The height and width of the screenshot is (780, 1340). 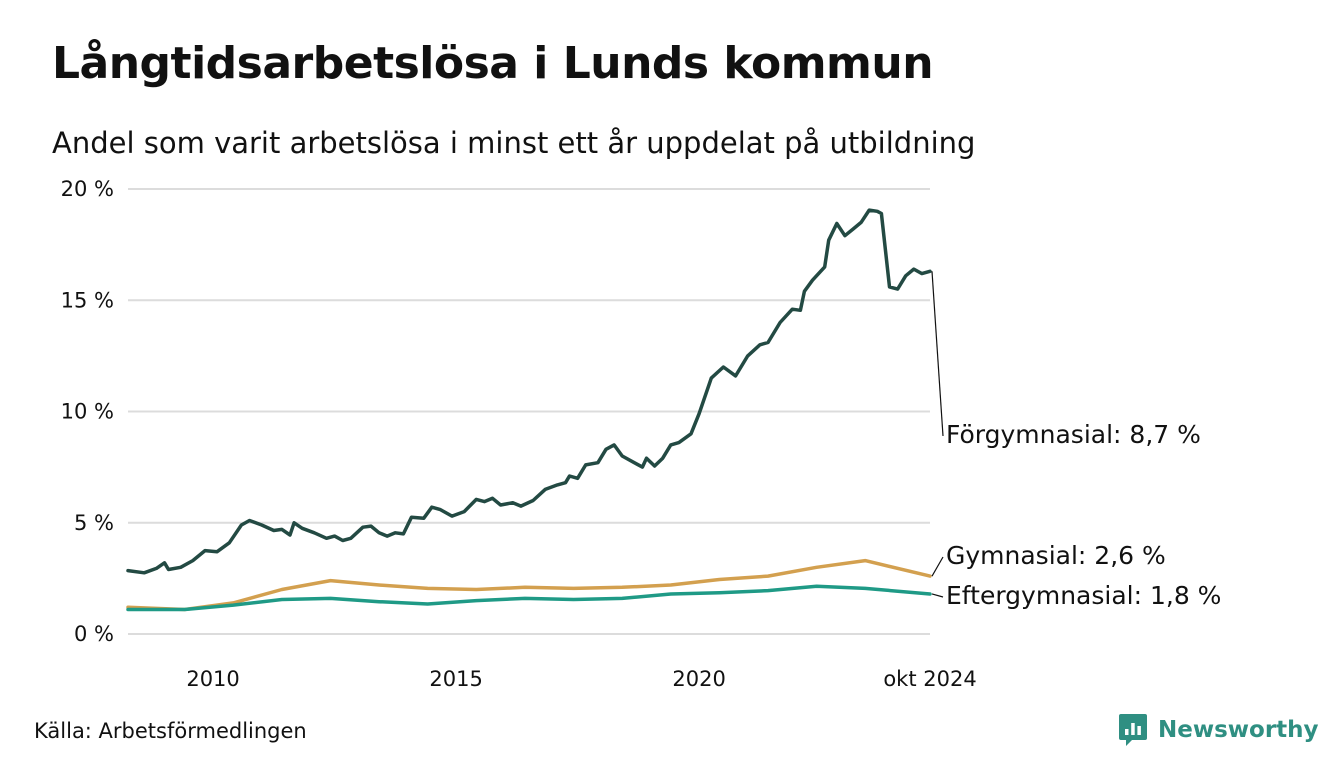 What do you see at coordinates (1133, 730) in the screenshot?
I see `newsworthy-logo-icon` at bounding box center [1133, 730].